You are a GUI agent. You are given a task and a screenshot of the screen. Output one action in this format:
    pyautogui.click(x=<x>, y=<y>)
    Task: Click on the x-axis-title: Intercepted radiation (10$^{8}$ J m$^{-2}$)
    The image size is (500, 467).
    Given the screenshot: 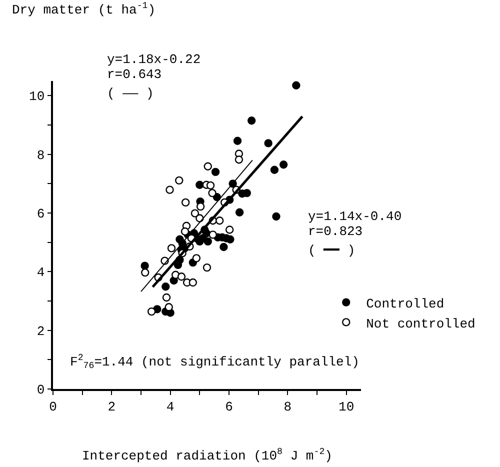 What is the action you would take?
    pyautogui.click(x=207, y=455)
    